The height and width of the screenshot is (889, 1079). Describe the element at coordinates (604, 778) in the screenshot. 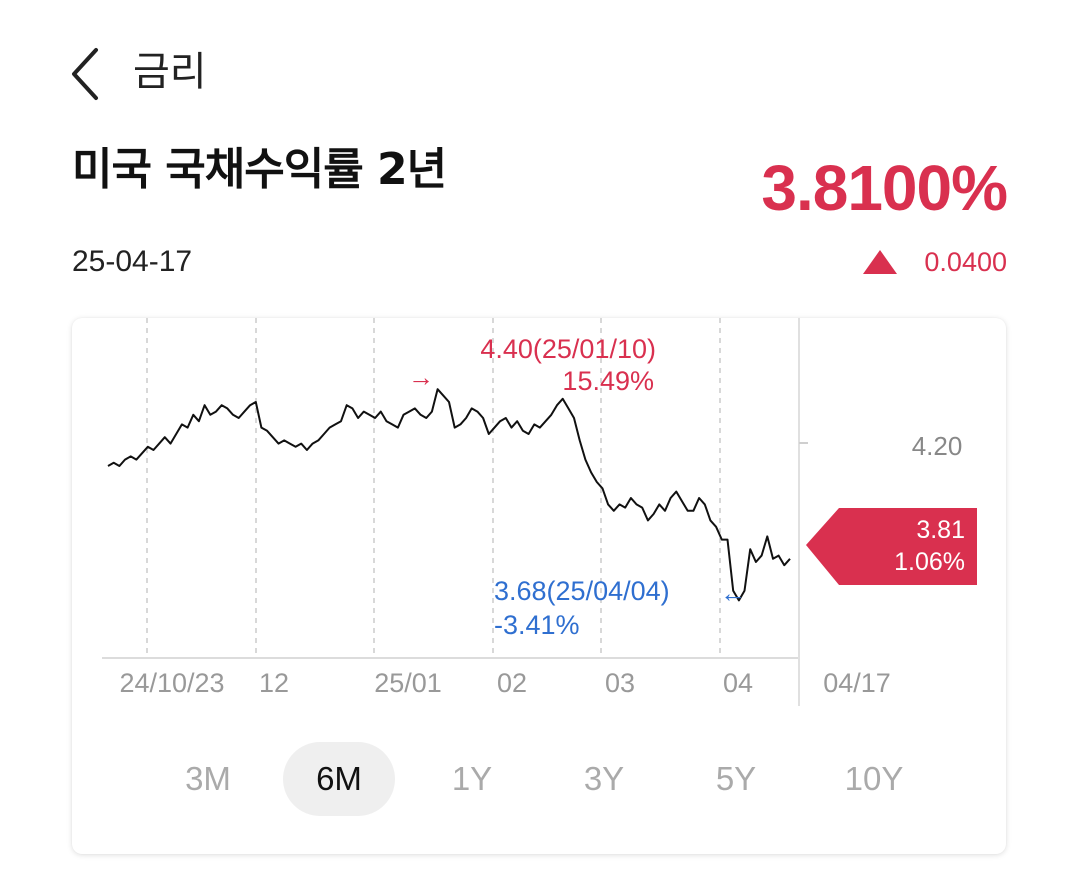

I see `period-tab-3y: 3Y` at that location.